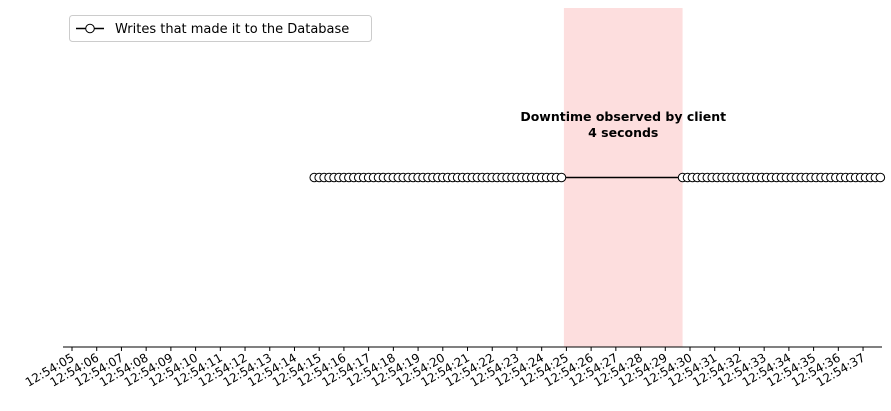  Describe the element at coordinates (597, 177) in the screenshot. I see `series-layer` at that location.